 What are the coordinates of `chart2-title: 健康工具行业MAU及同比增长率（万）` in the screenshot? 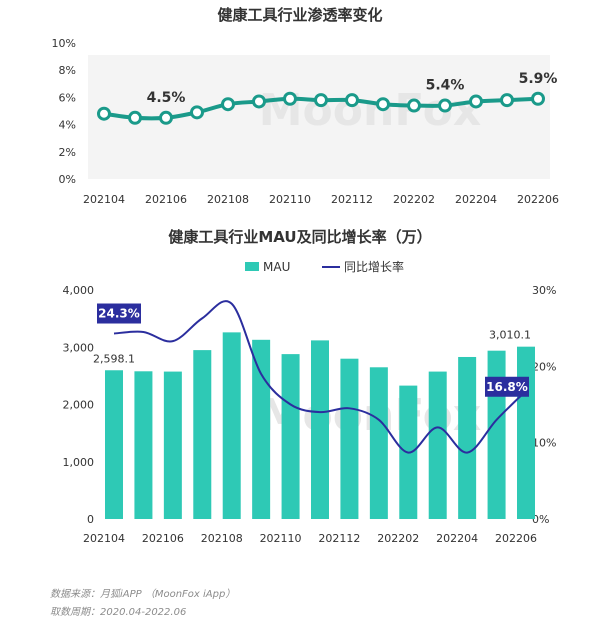 It's located at (299, 237).